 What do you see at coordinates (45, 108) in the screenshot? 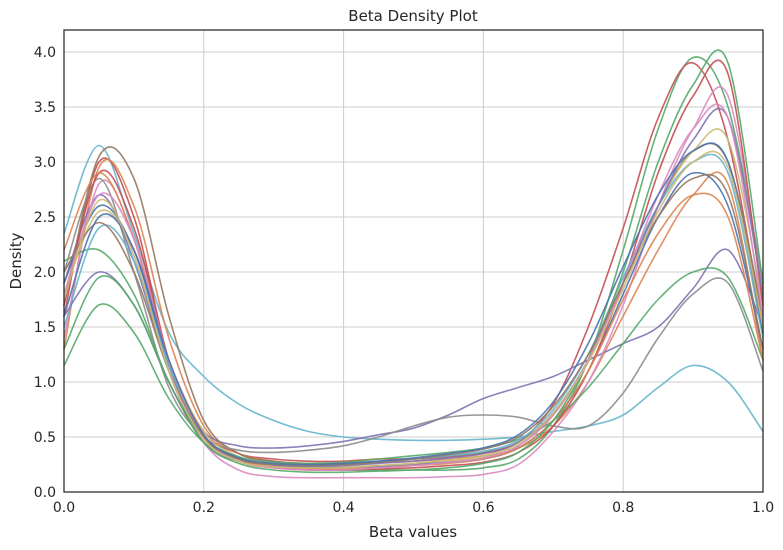
I see `y-tick-label: 3.5` at bounding box center [45, 108].